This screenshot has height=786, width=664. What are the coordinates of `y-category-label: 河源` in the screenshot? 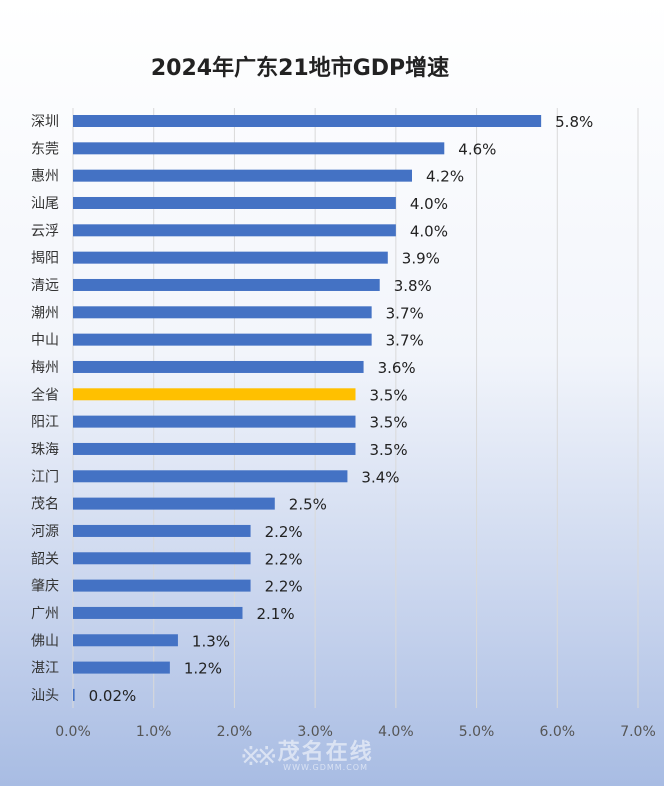 It's located at (45, 532).